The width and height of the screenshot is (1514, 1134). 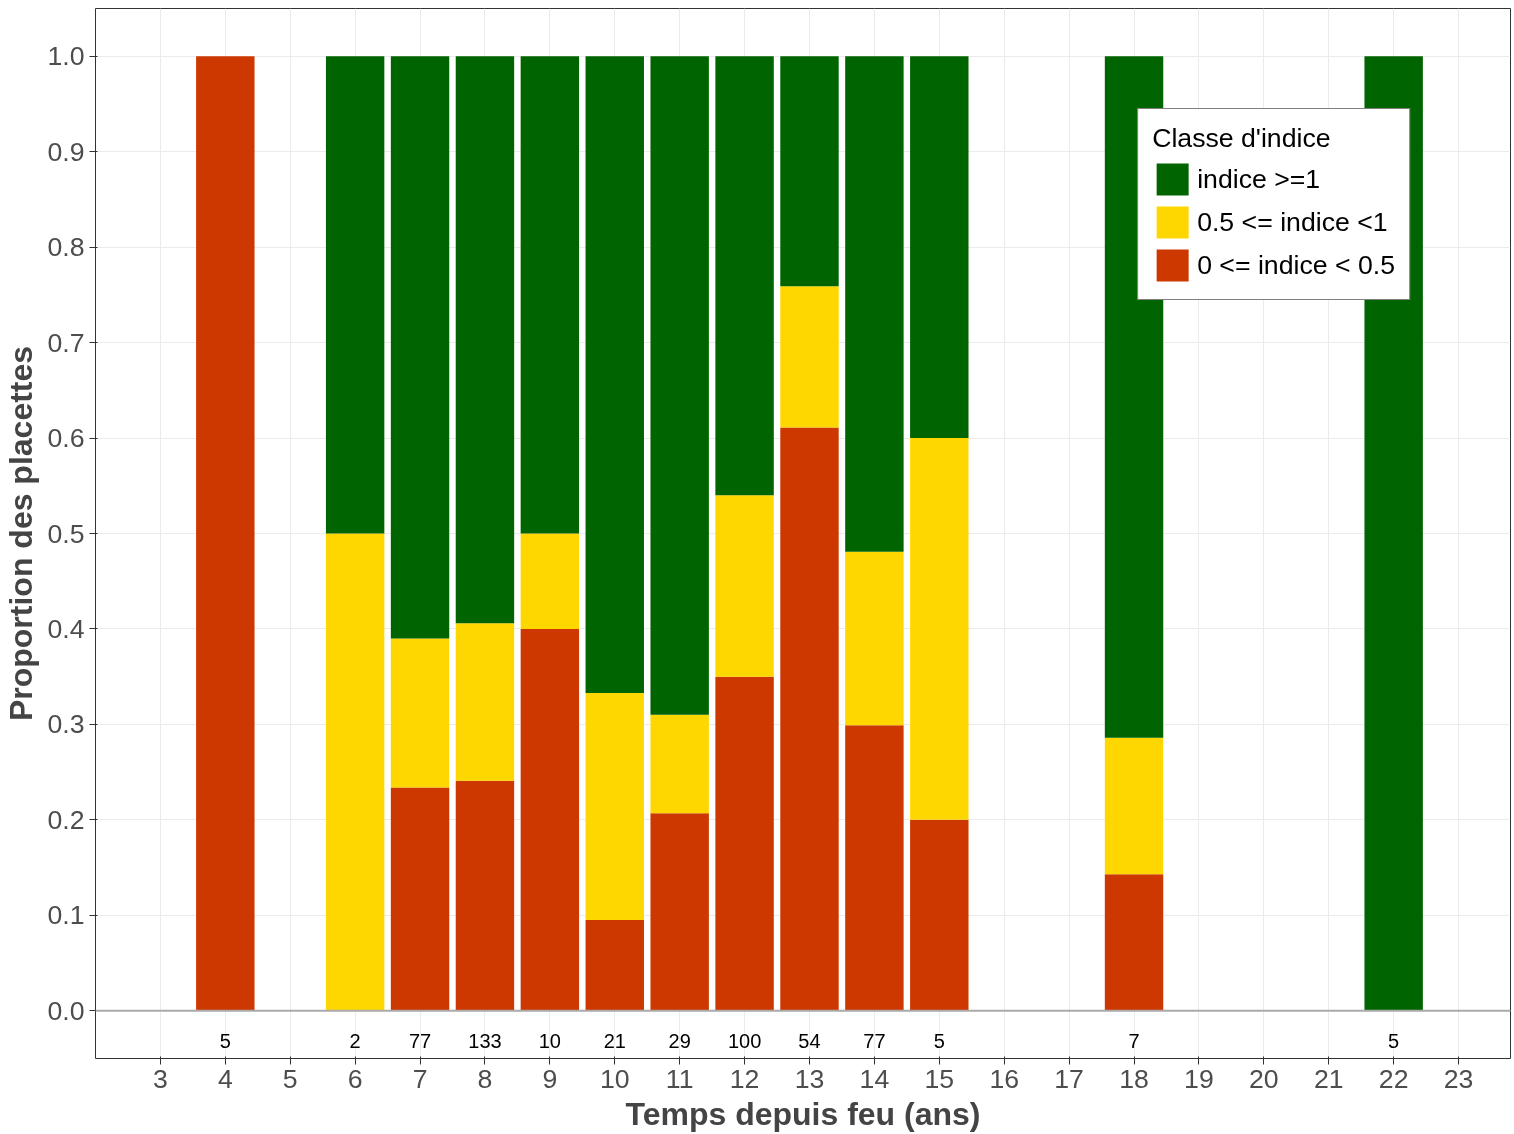 What do you see at coordinates (874, 1078) in the screenshot?
I see `x-tick-label: 14` at bounding box center [874, 1078].